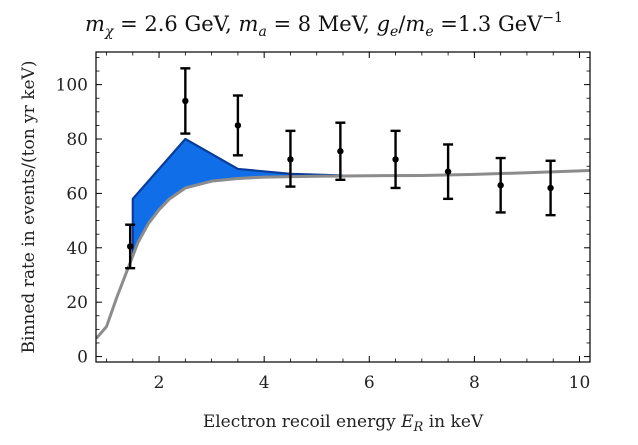 Image resolution: width=638 pixels, height=445 pixels. What do you see at coordinates (369, 383) in the screenshot?
I see `x-tick-label: 6` at bounding box center [369, 383].